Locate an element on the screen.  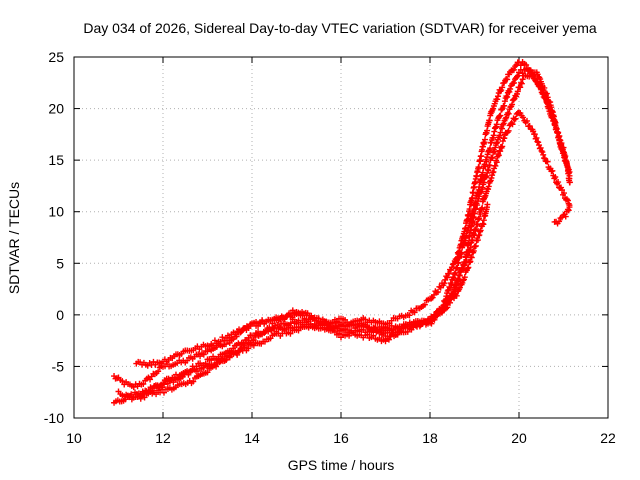
x-tick-label: 16 is located at coordinates (341, 438).